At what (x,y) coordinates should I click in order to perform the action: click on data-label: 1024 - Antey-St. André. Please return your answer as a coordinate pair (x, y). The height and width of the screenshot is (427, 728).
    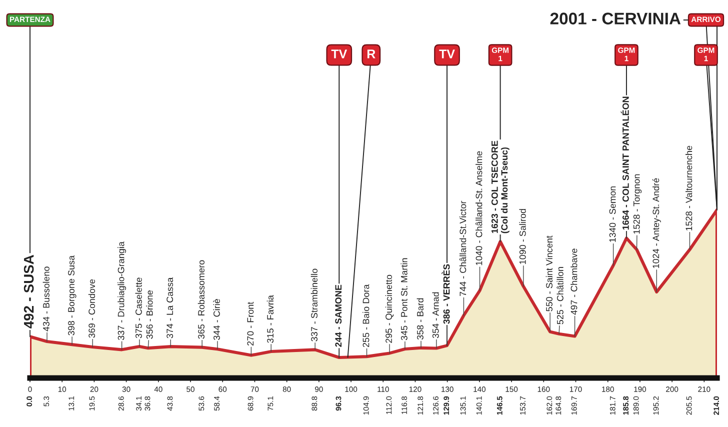
    Looking at the image, I should click on (656, 223).